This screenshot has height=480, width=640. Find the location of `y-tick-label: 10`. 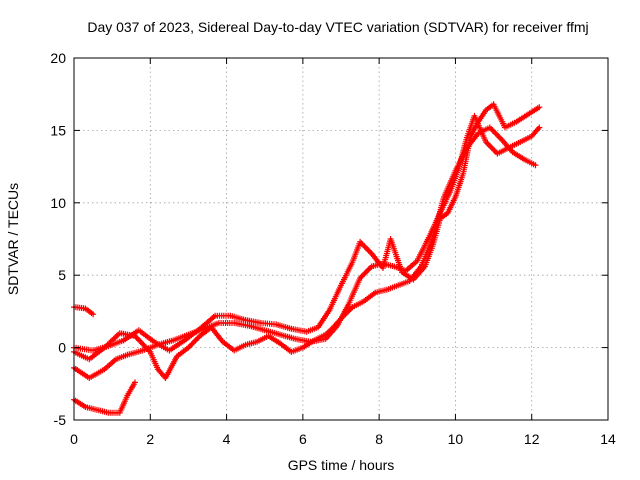

y-tick-label: 10 is located at coordinates (58, 203).